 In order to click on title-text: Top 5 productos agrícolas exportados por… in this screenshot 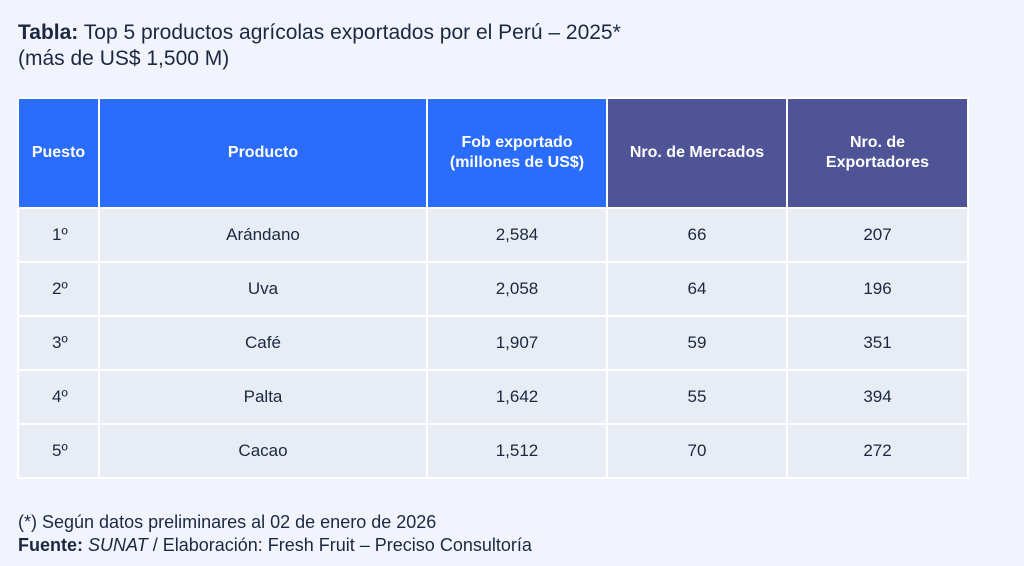, I will do `click(352, 32)`.